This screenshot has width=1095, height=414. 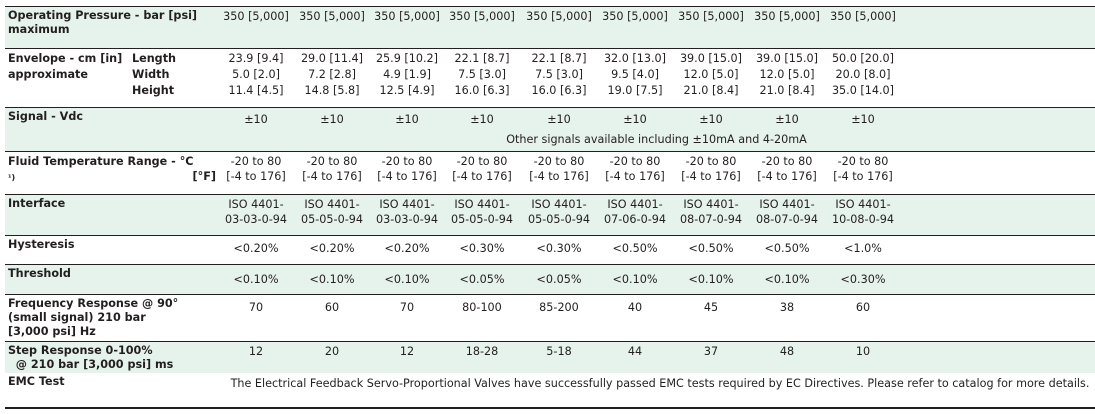 I want to click on interface-value: ISO 4401- 03-03-0-94, so click(x=407, y=212).